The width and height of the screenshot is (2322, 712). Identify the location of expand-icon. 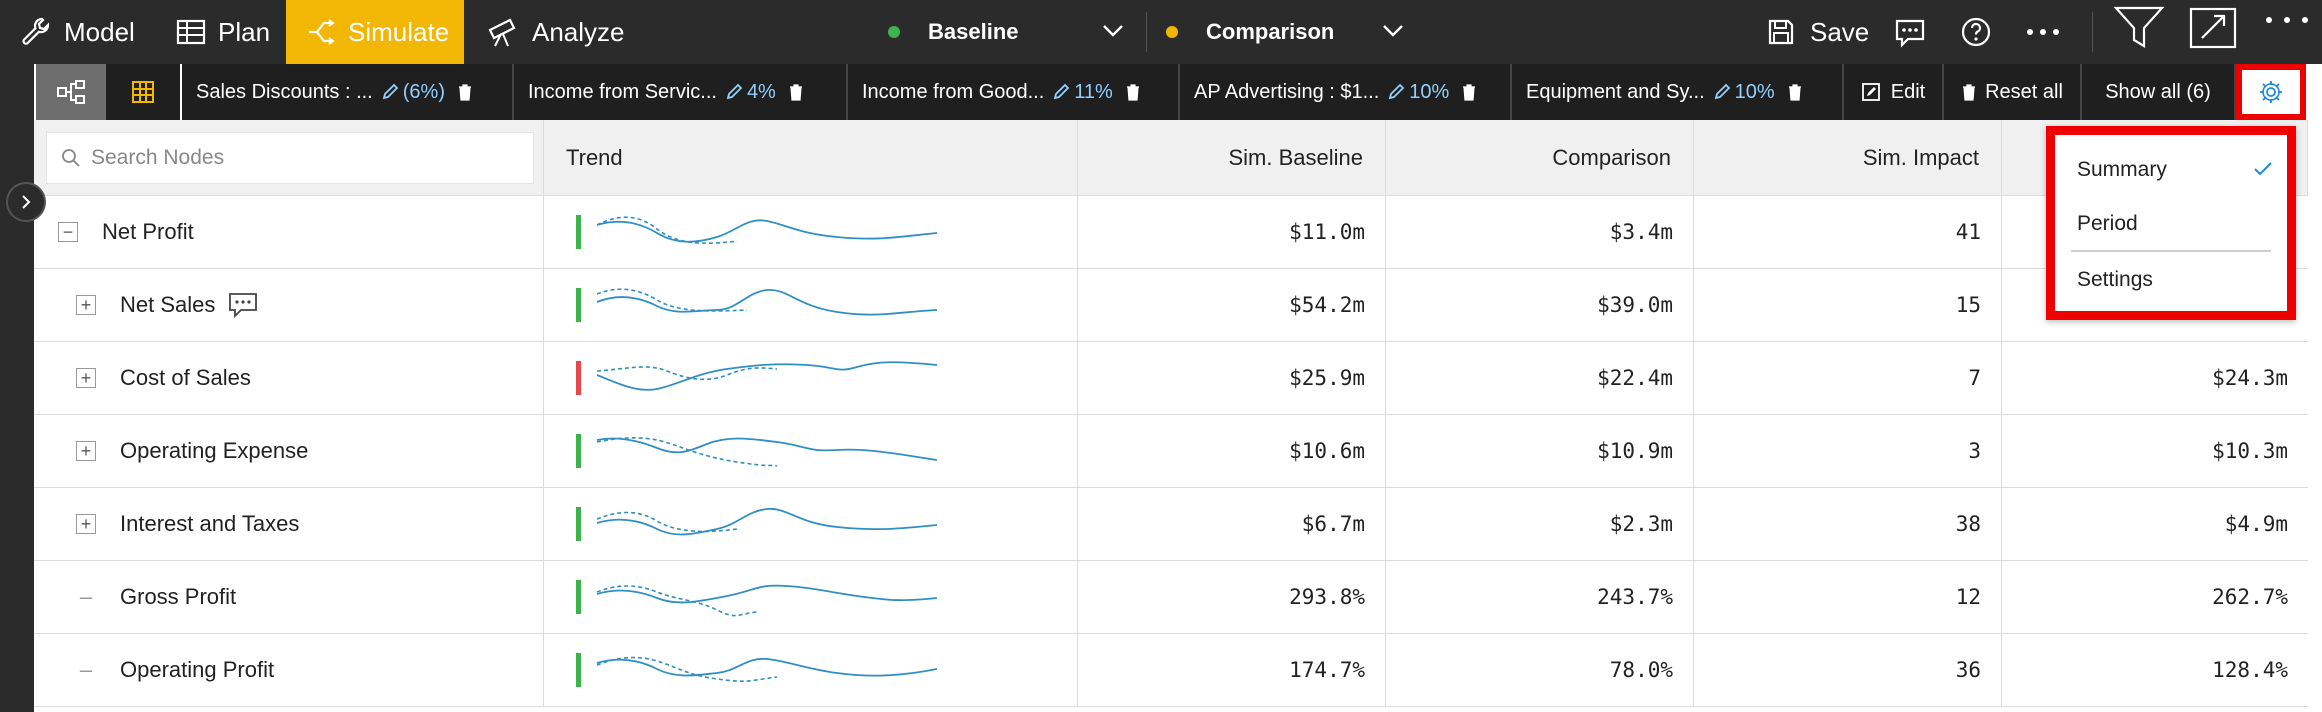
(2213, 28).